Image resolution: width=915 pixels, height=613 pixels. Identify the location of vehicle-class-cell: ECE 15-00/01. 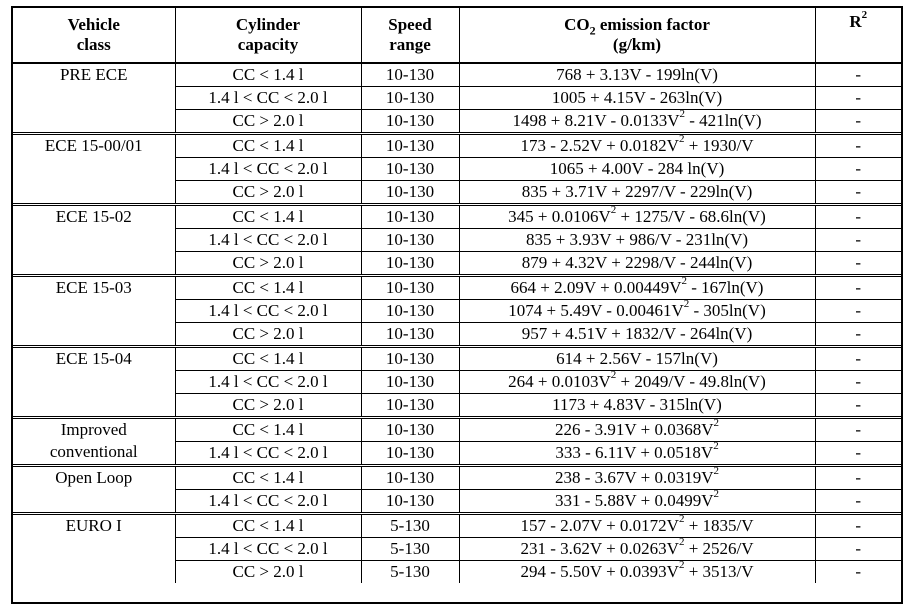
(94, 168).